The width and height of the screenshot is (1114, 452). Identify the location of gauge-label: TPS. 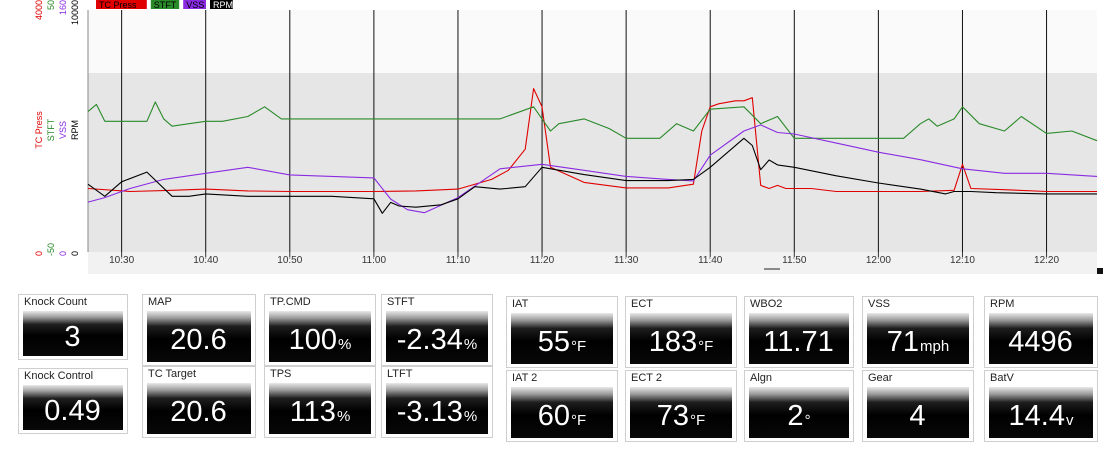
(281, 374).